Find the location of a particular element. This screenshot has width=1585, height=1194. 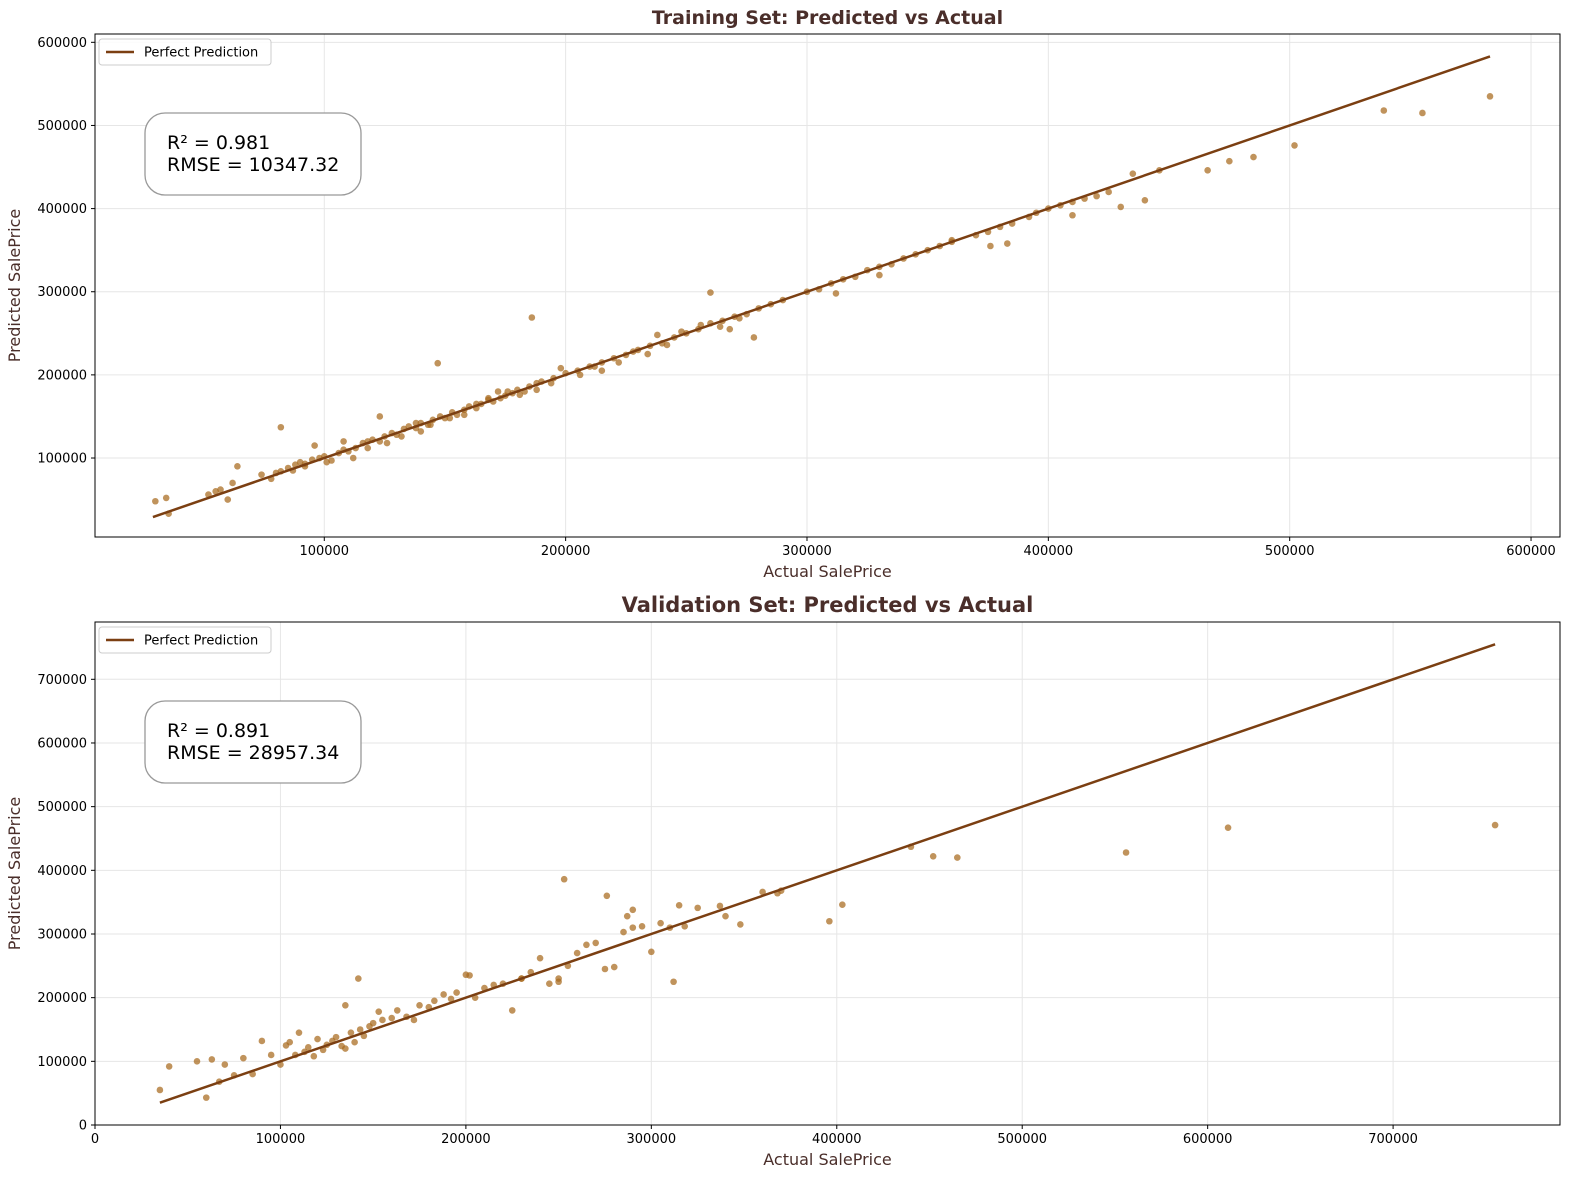

rmse-value: RMSE = 28957.34 is located at coordinates (253, 753).